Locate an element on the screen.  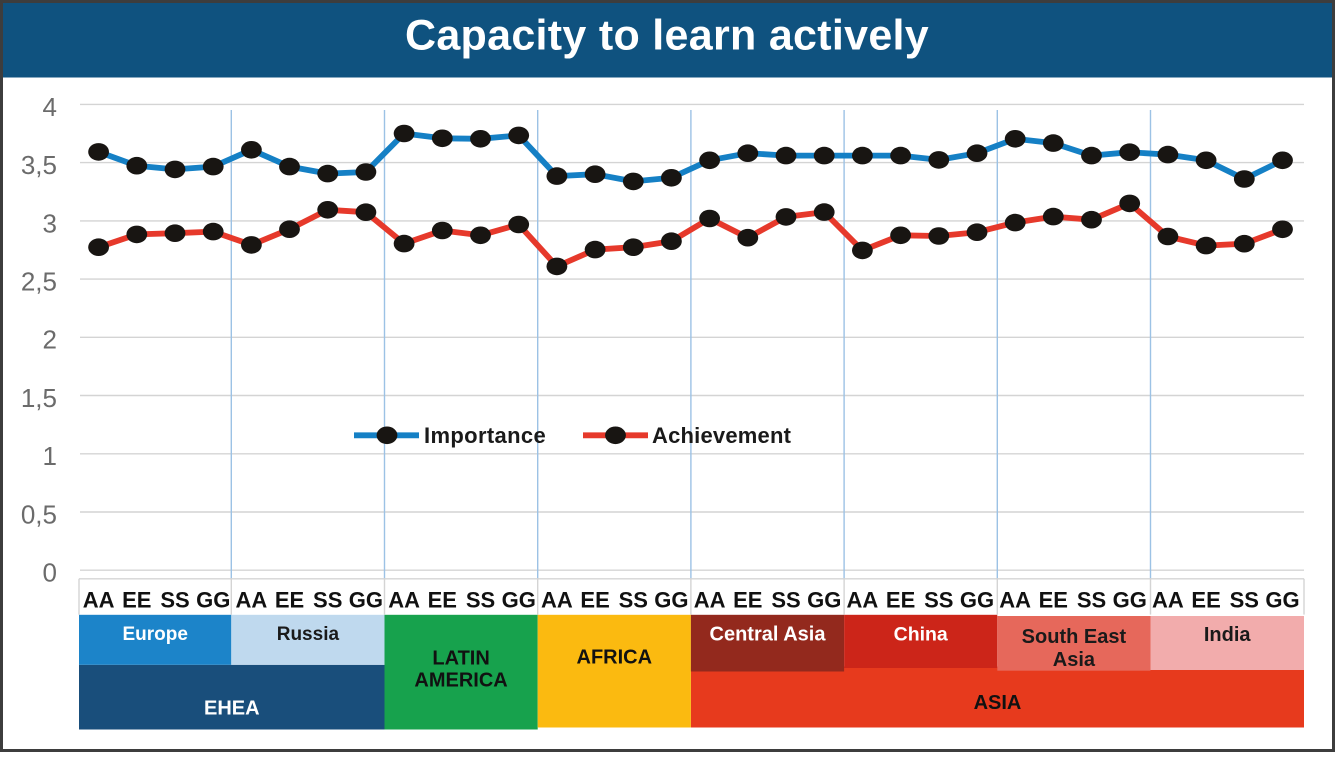
svg-text: Europe is located at coordinates (154, 634).